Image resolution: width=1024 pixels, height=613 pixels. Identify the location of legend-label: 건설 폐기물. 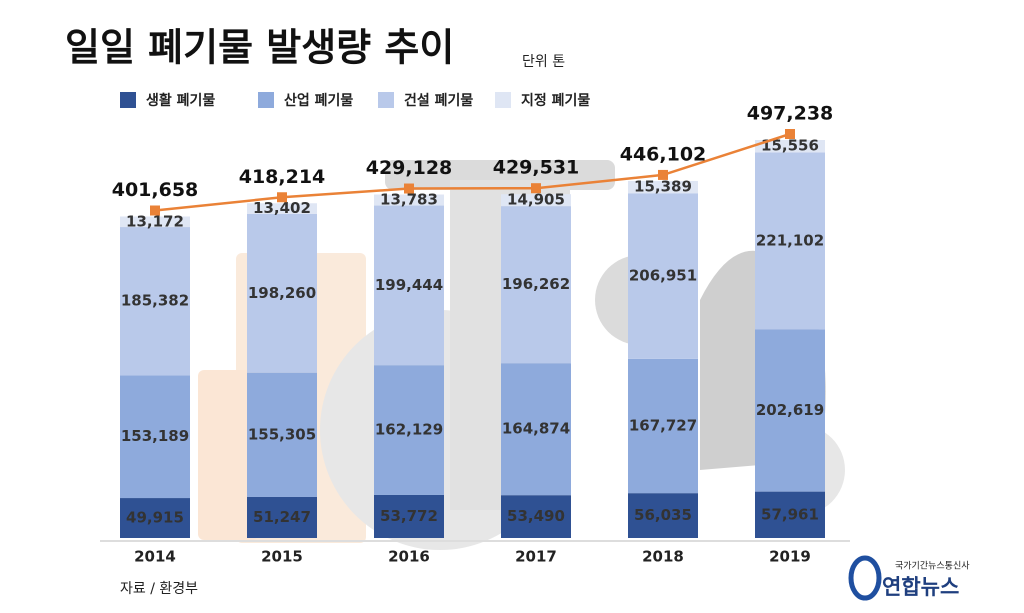
(438, 100).